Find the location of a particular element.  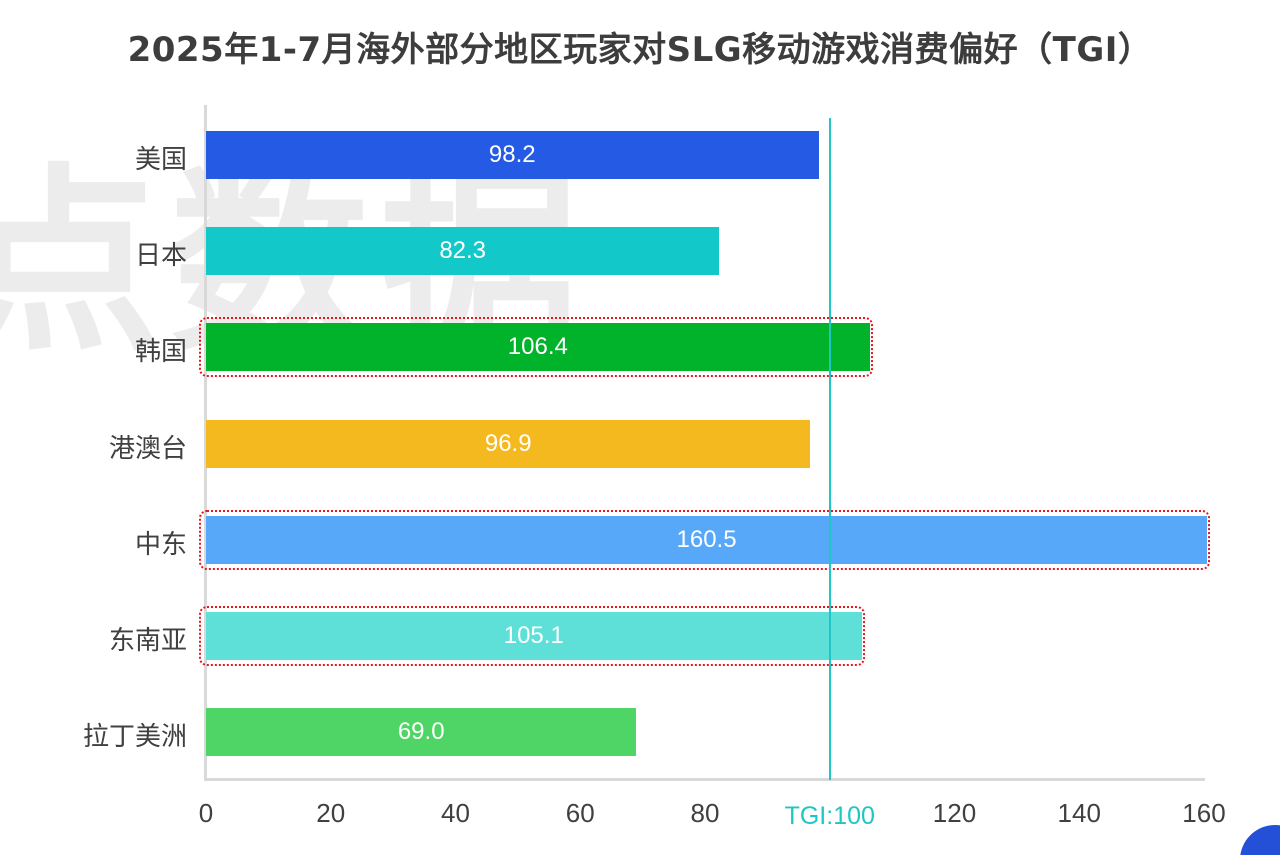

x-tick-label: 20 is located at coordinates (331, 813).